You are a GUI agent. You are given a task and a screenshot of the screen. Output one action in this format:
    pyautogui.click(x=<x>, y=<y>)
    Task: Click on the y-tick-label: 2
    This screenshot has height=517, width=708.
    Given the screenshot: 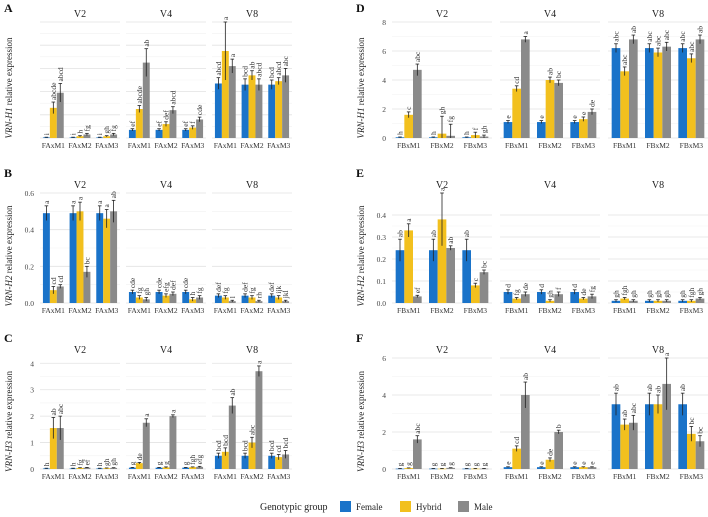 What is the action you would take?
    pyautogui.click(x=32, y=416)
    